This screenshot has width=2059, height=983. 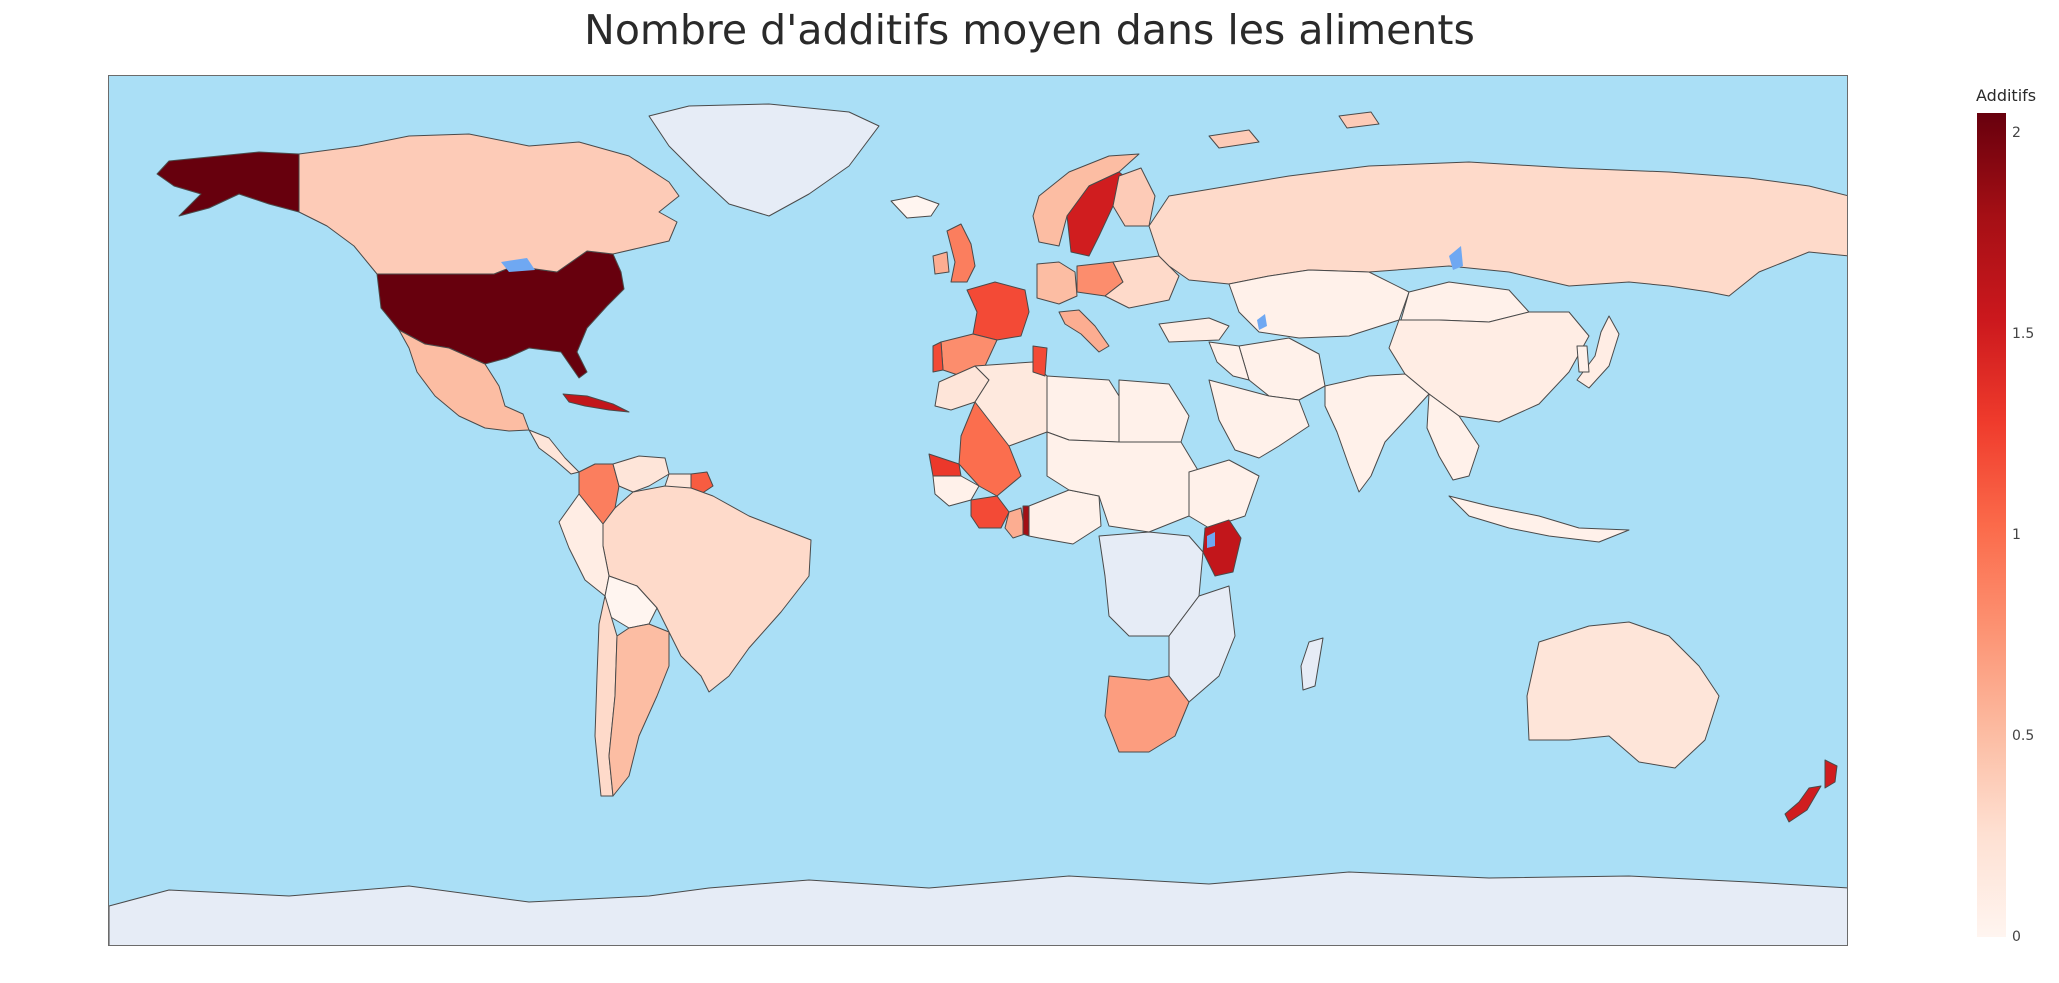 What do you see at coordinates (554, 452) in the screenshot?
I see `region-central-america` at bounding box center [554, 452].